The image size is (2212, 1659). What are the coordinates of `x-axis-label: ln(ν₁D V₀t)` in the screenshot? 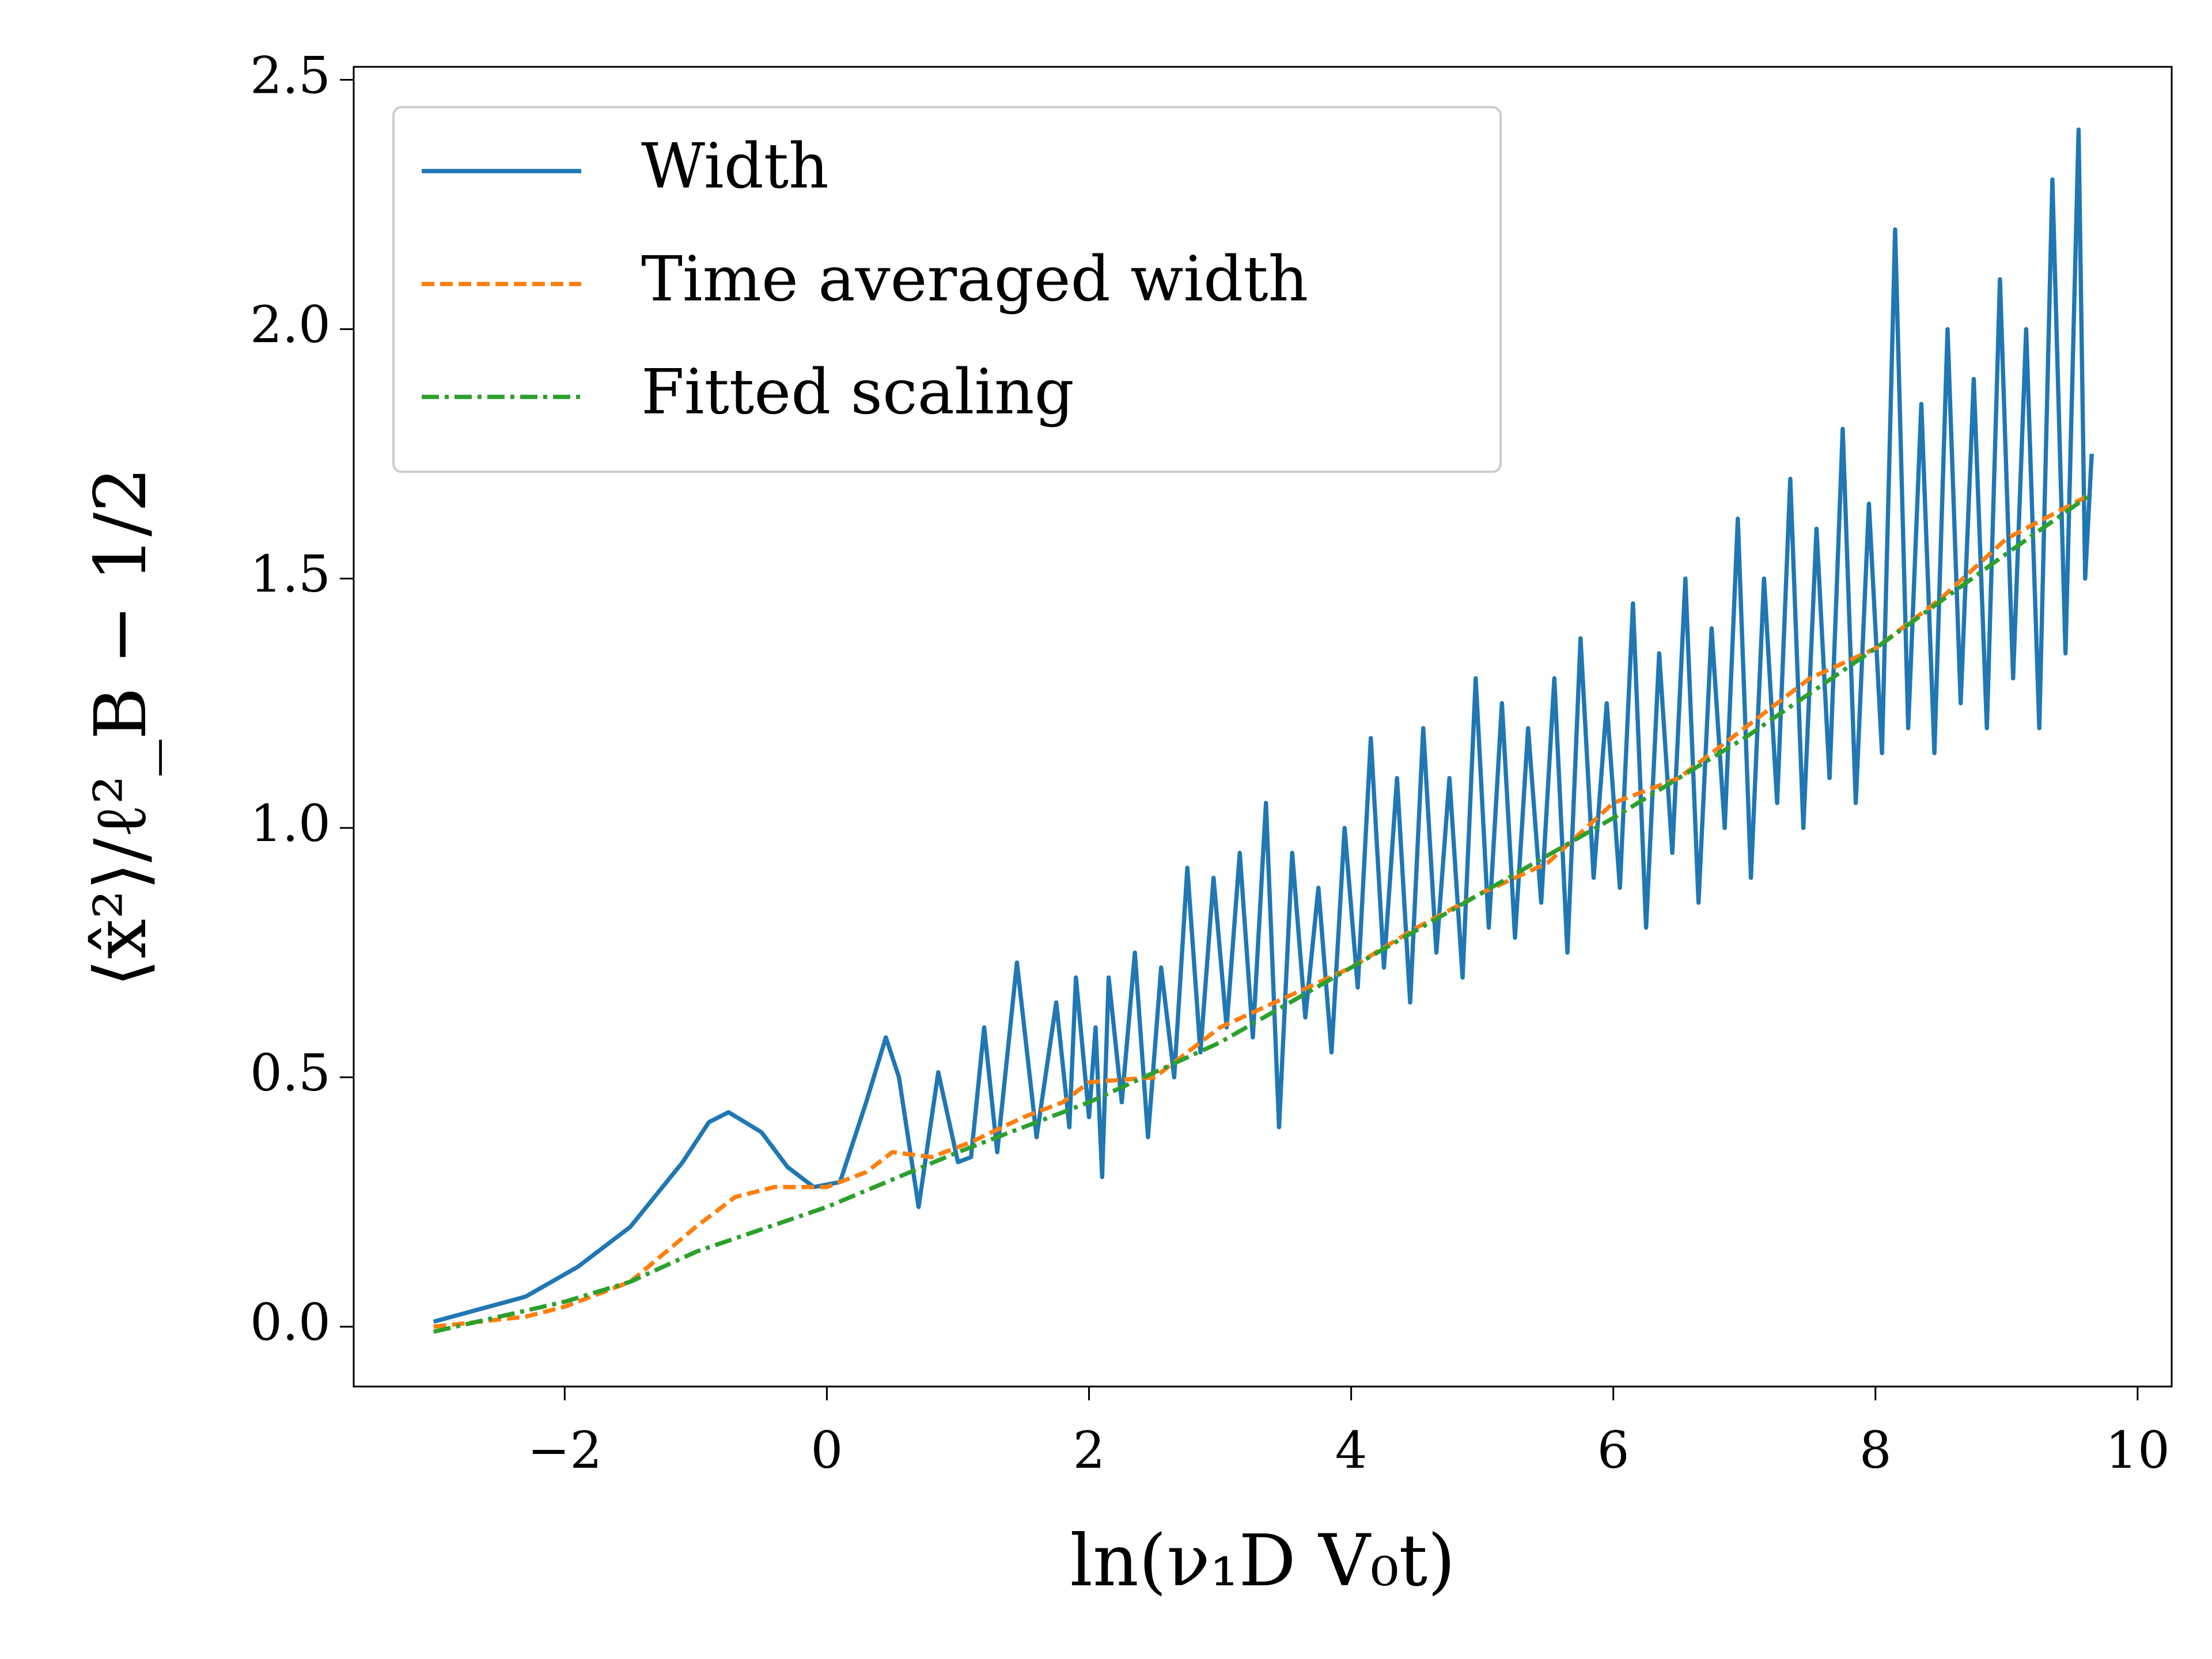 It's located at (1262, 1561).